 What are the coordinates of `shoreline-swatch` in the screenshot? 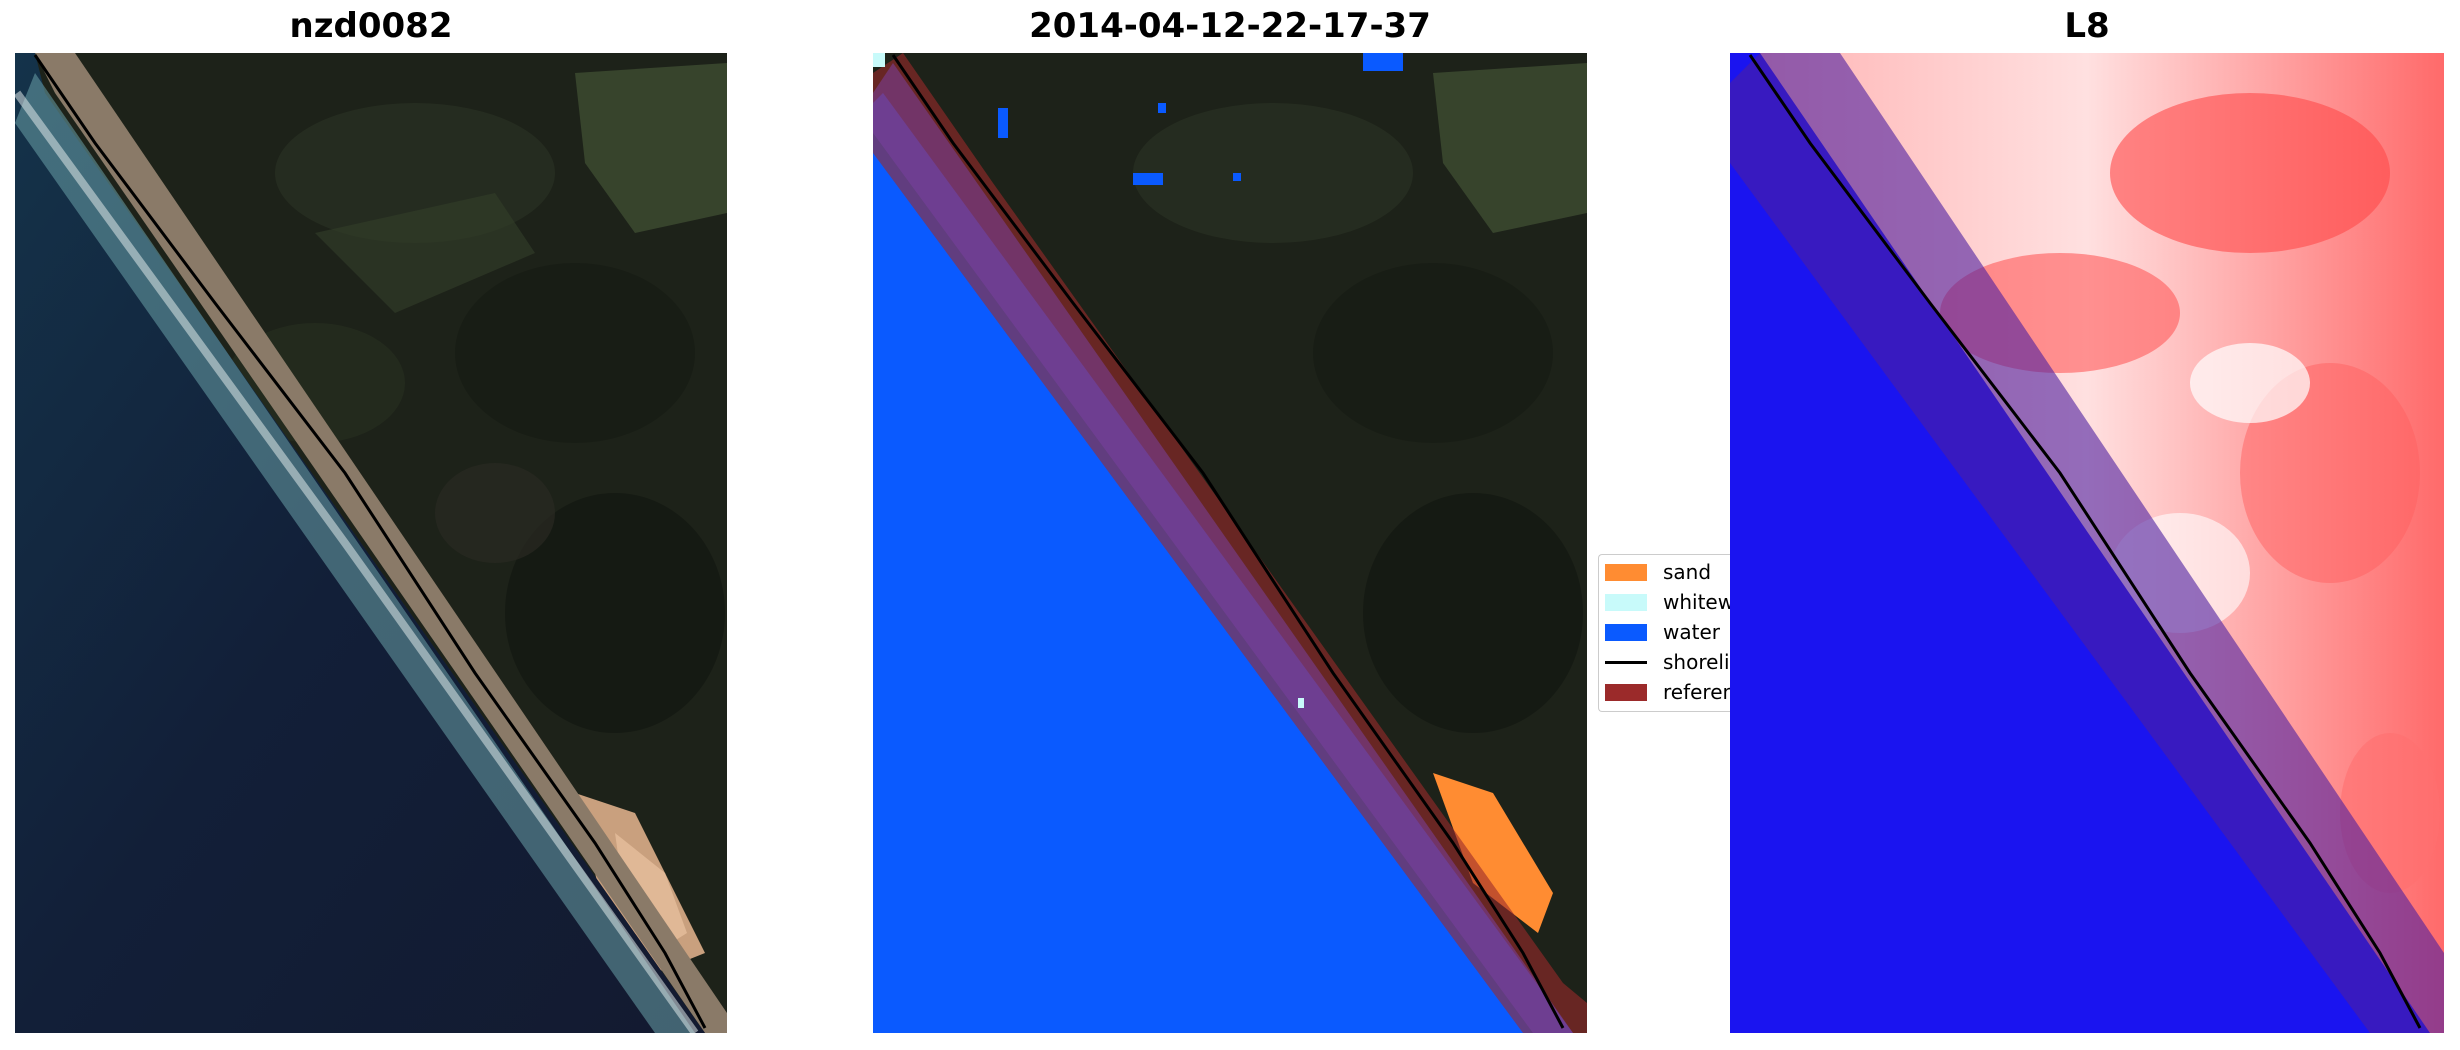 It's located at (1626, 662).